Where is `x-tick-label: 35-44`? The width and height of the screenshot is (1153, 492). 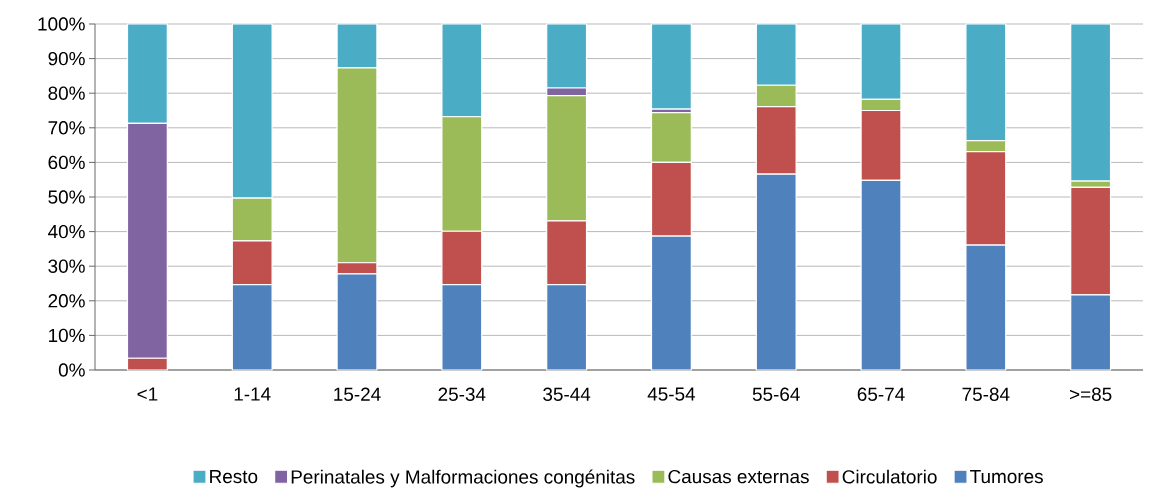 x-tick-label: 35-44 is located at coordinates (567, 394).